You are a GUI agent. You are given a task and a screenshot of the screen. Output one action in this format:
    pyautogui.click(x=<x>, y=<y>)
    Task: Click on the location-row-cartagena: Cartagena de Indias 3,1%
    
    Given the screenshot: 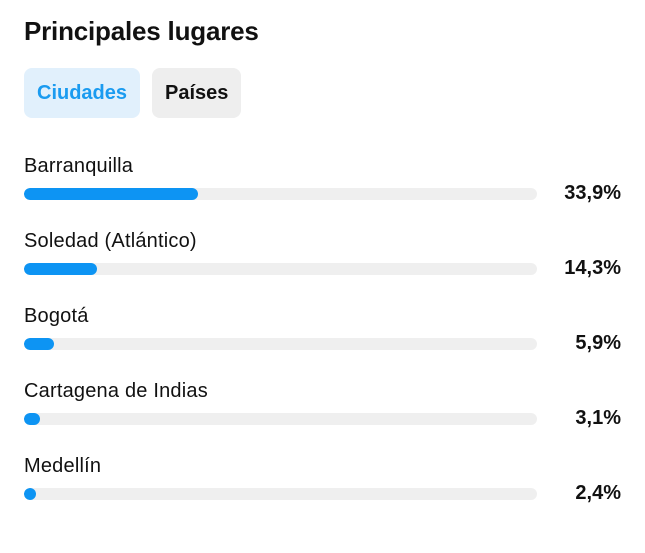 What is the action you would take?
    pyautogui.click(x=322, y=416)
    